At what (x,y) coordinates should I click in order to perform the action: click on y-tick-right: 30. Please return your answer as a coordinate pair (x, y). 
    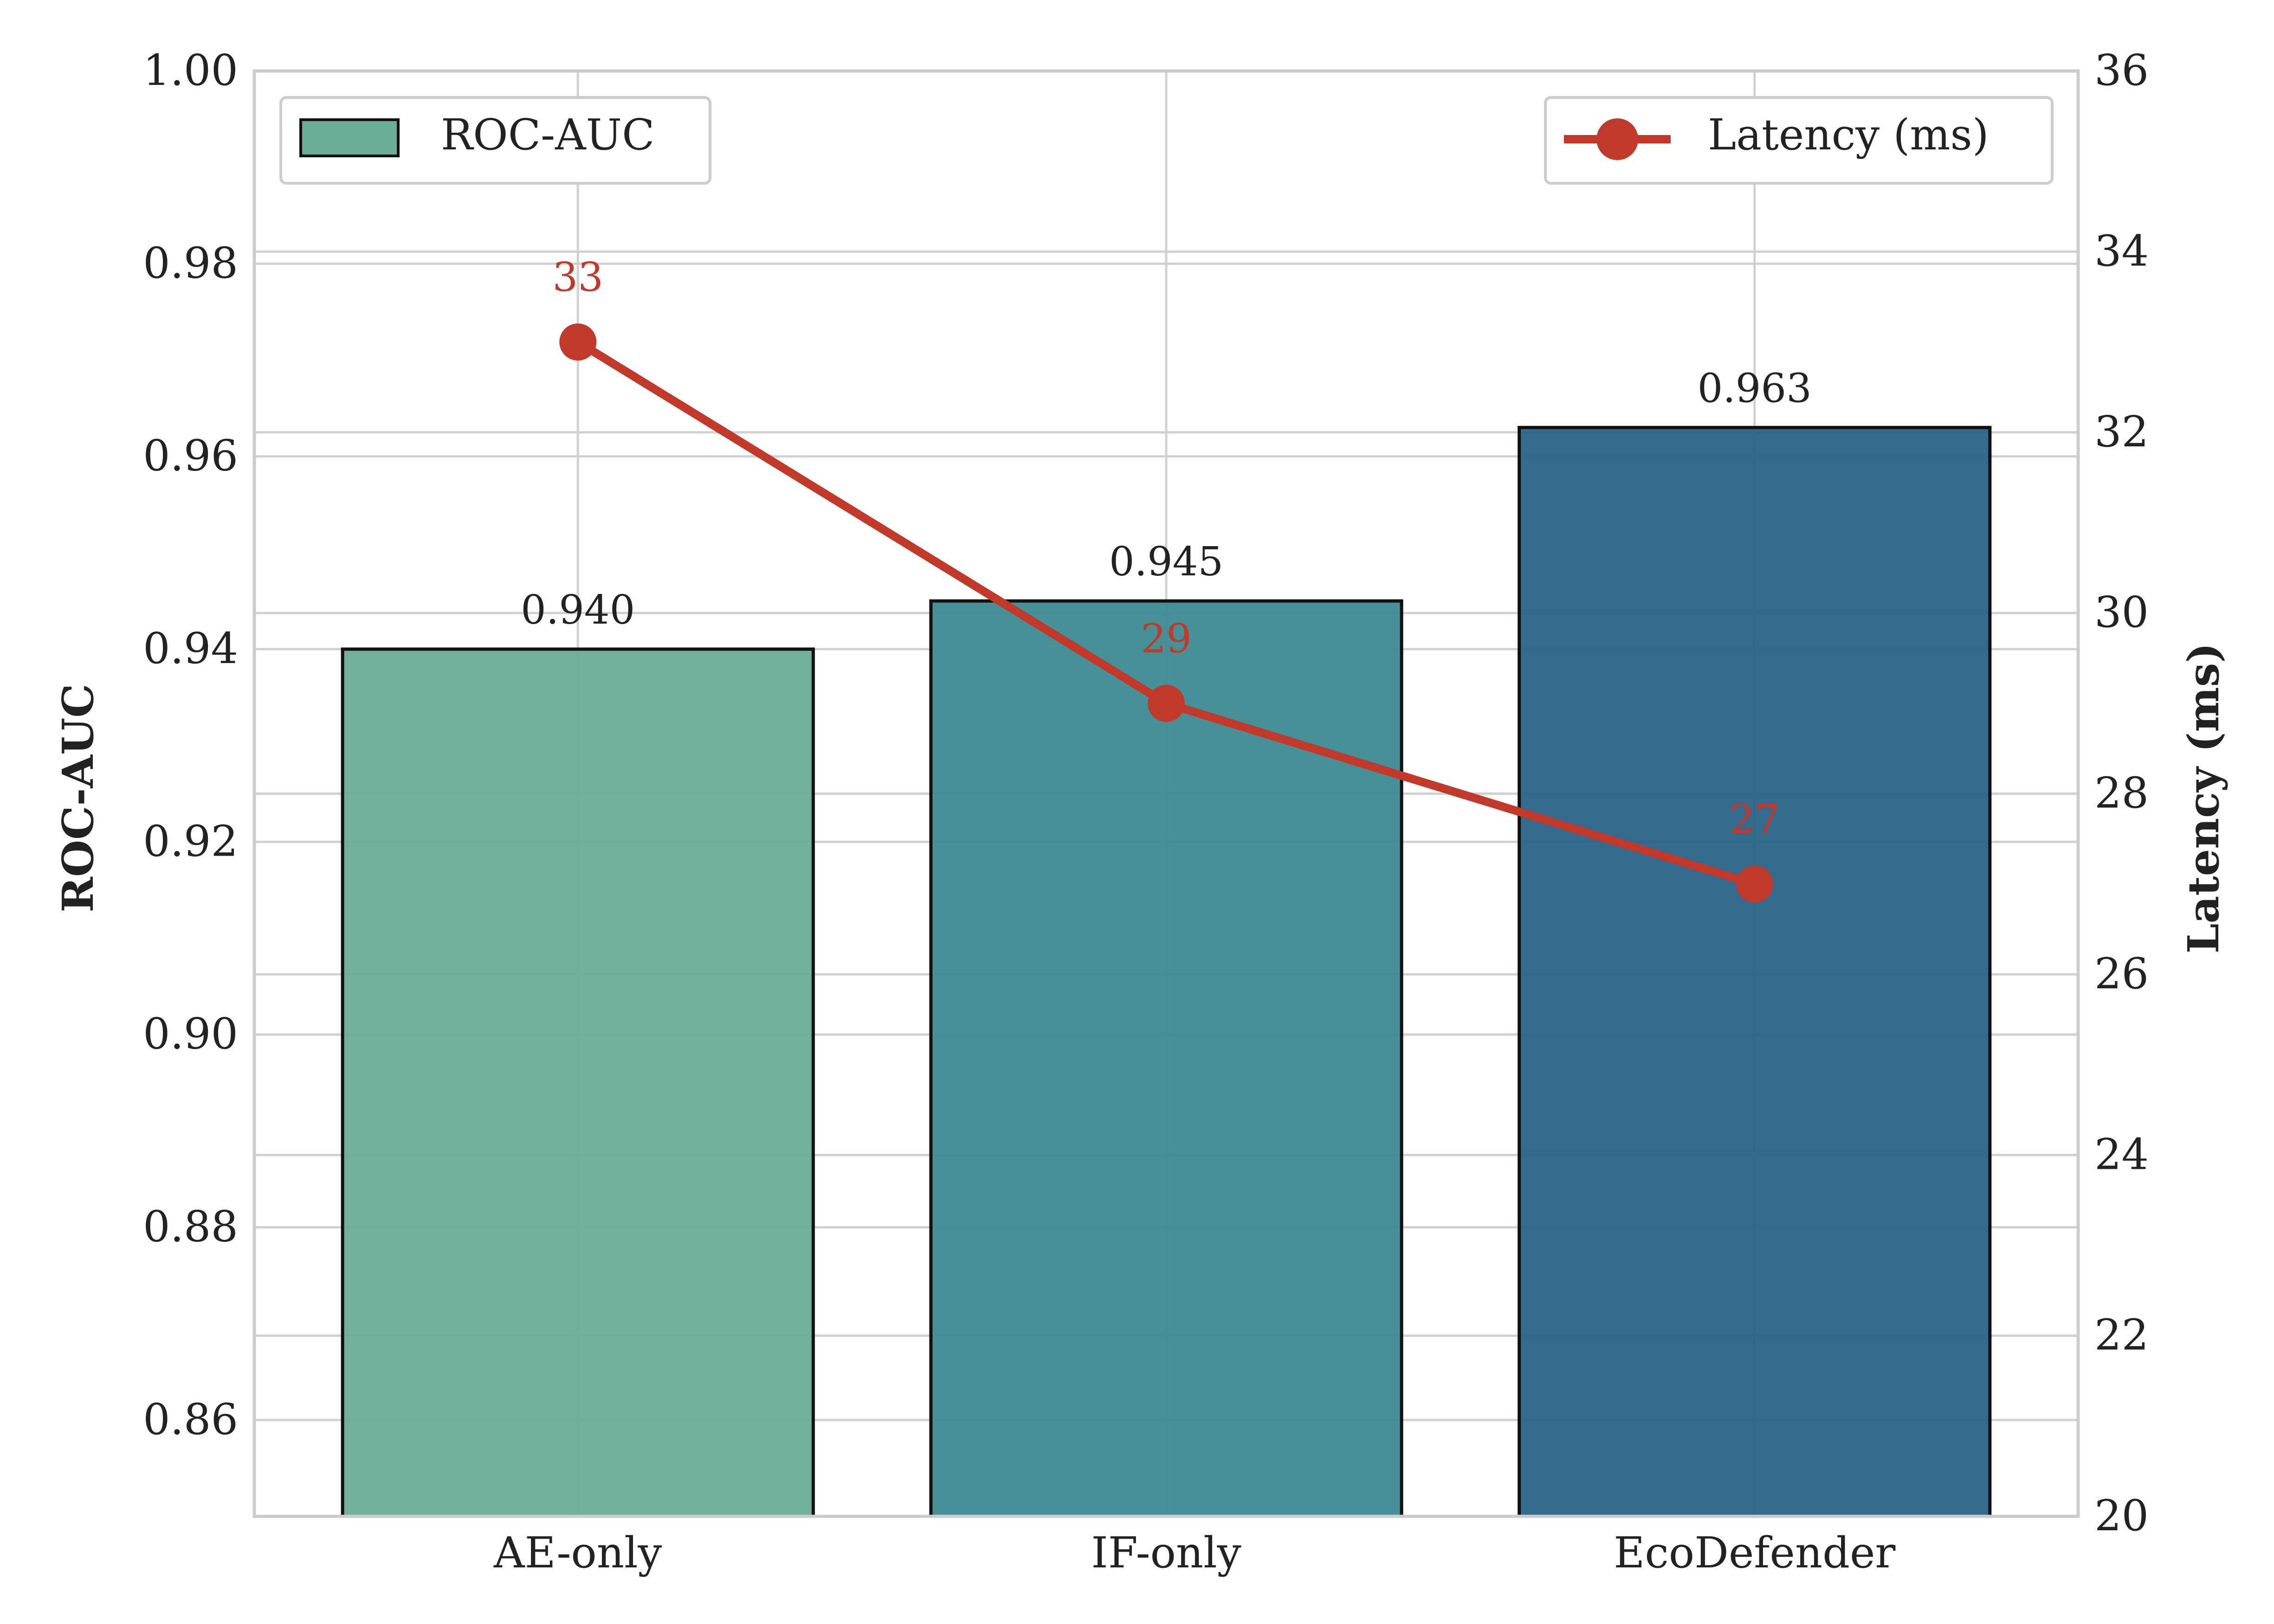
    Looking at the image, I should click on (2121, 612).